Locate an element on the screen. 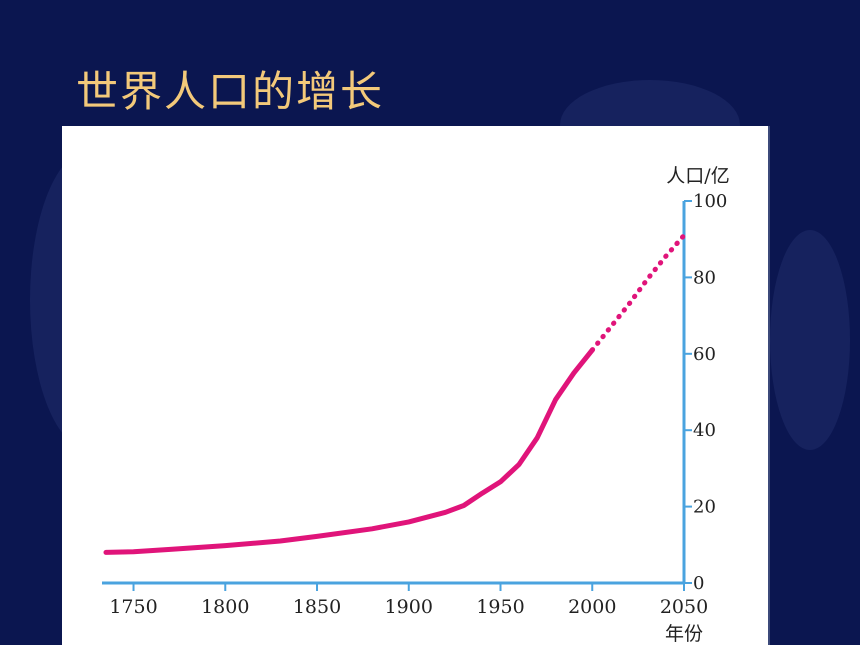 This screenshot has height=645, width=860. x-axis-label: 年份 is located at coordinates (684, 634).